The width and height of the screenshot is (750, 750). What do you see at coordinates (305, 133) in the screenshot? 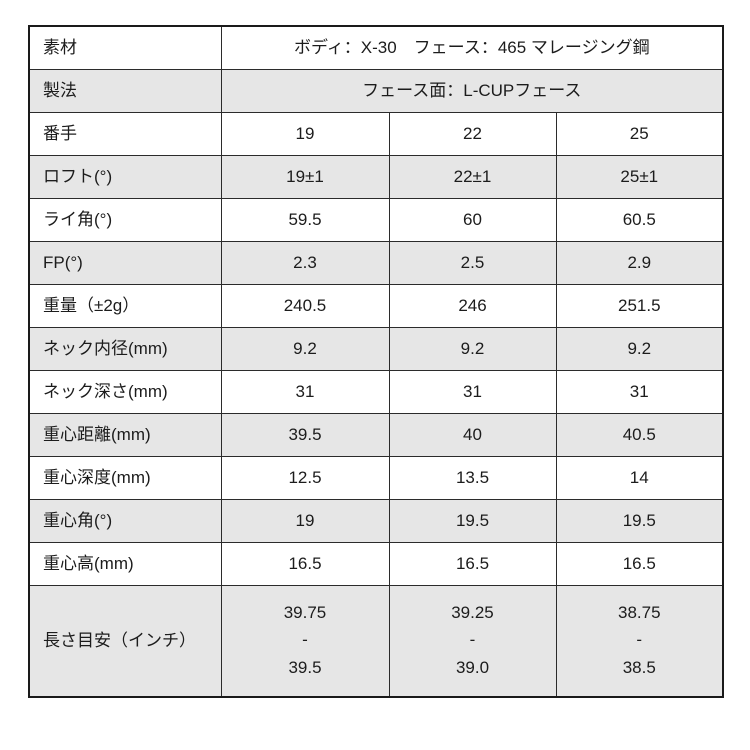
I see `cell-club-number-19: 19` at bounding box center [305, 133].